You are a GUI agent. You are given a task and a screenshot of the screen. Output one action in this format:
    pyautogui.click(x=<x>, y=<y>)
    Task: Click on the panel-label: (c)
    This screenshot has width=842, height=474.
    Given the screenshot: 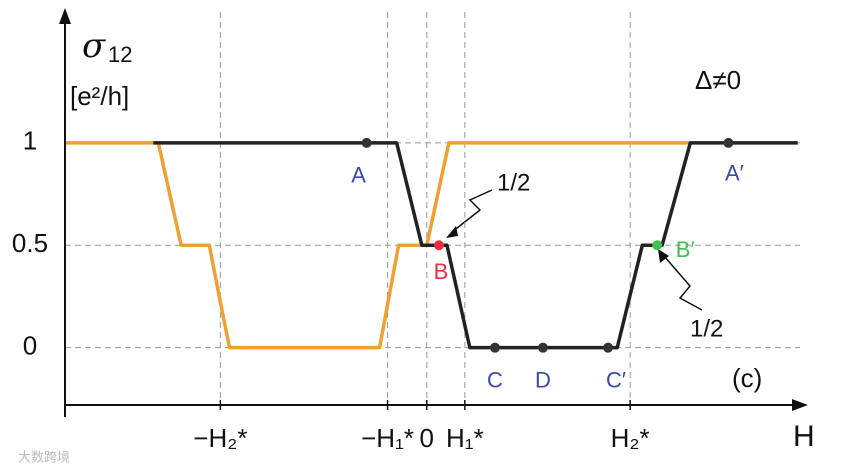 What is the action you would take?
    pyautogui.click(x=747, y=378)
    